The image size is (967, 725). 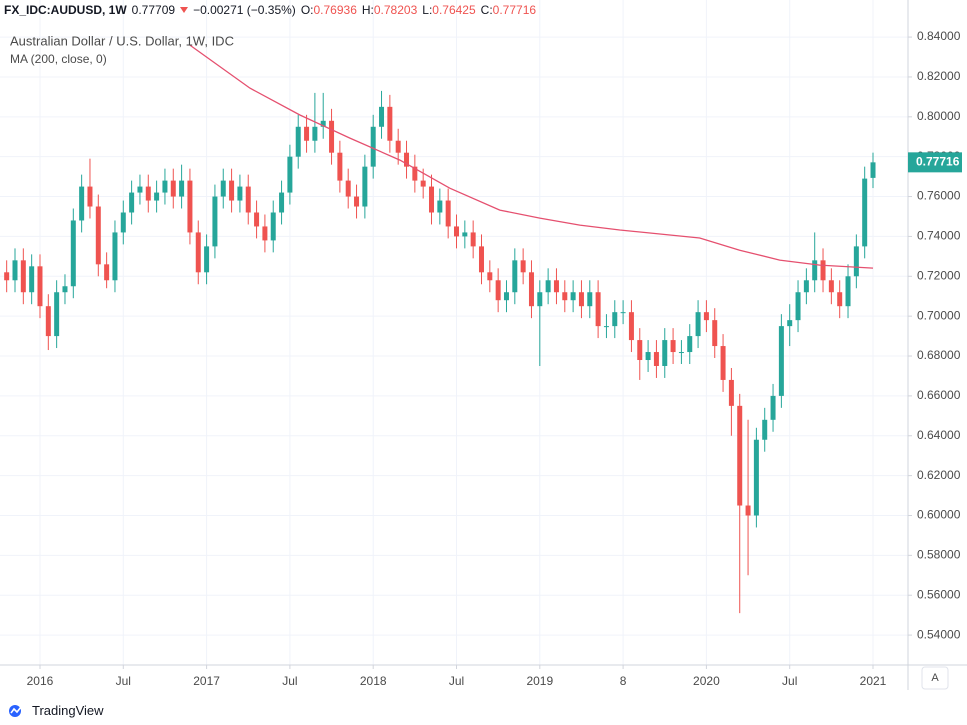 I want to click on open-label: O:, so click(x=307, y=10).